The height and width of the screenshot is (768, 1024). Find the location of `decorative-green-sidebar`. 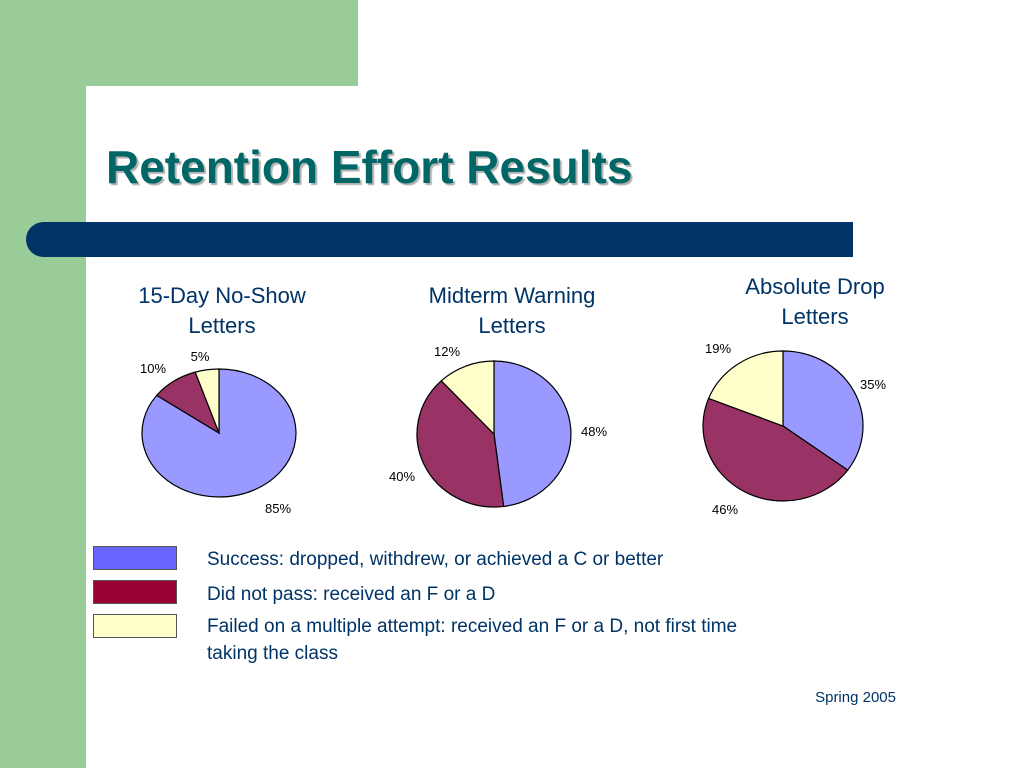

decorative-green-sidebar is located at coordinates (43, 384).